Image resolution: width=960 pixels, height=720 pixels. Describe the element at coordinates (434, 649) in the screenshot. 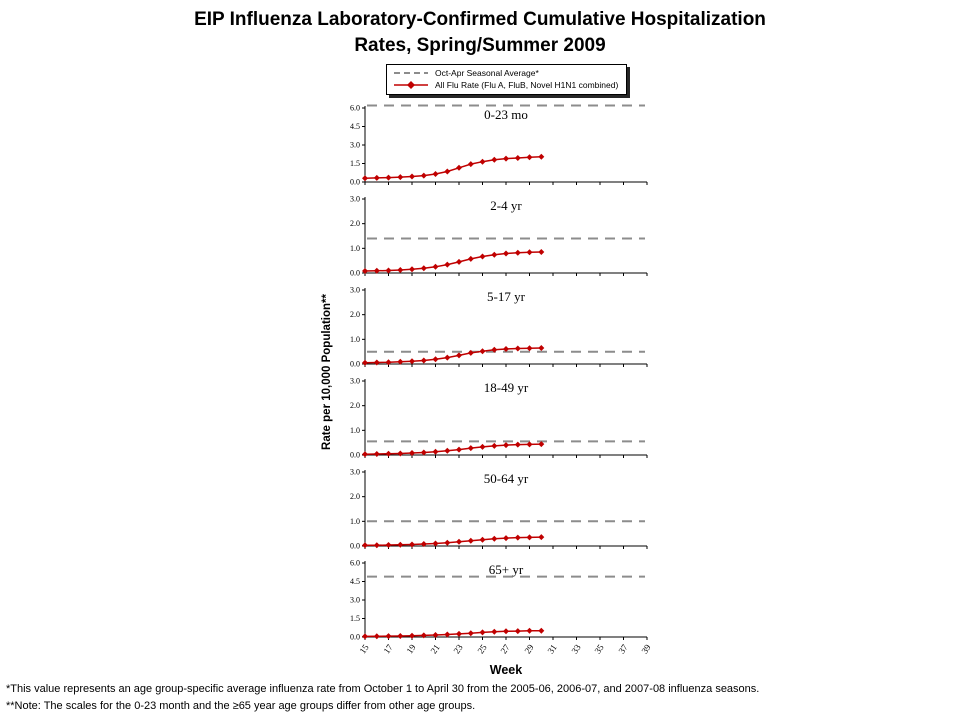

I see `x-tick-label: 21` at that location.